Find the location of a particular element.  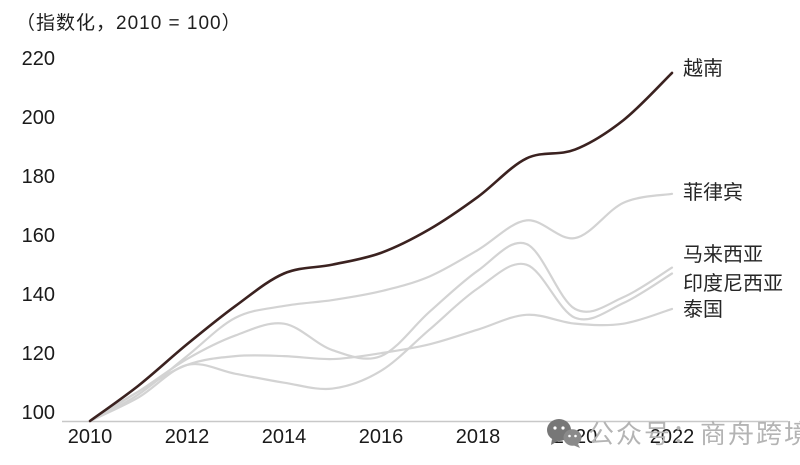

y-tick-label-140: 140 is located at coordinates (38, 295).